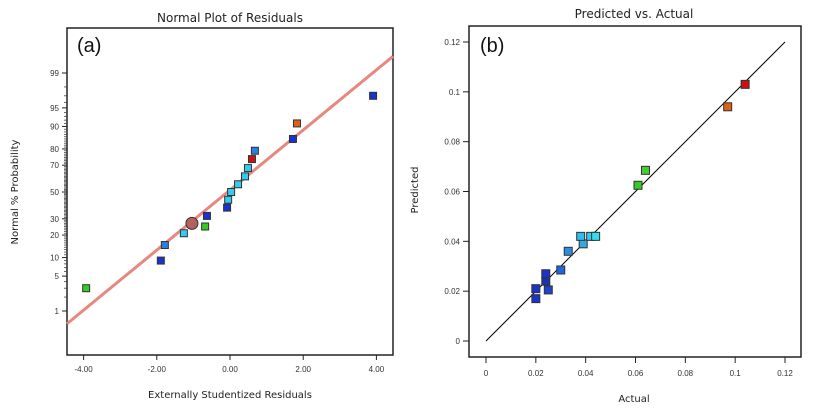 This screenshot has height=412, width=813. I want to click on chart-b-x-axis-label: Actual, so click(633, 399).